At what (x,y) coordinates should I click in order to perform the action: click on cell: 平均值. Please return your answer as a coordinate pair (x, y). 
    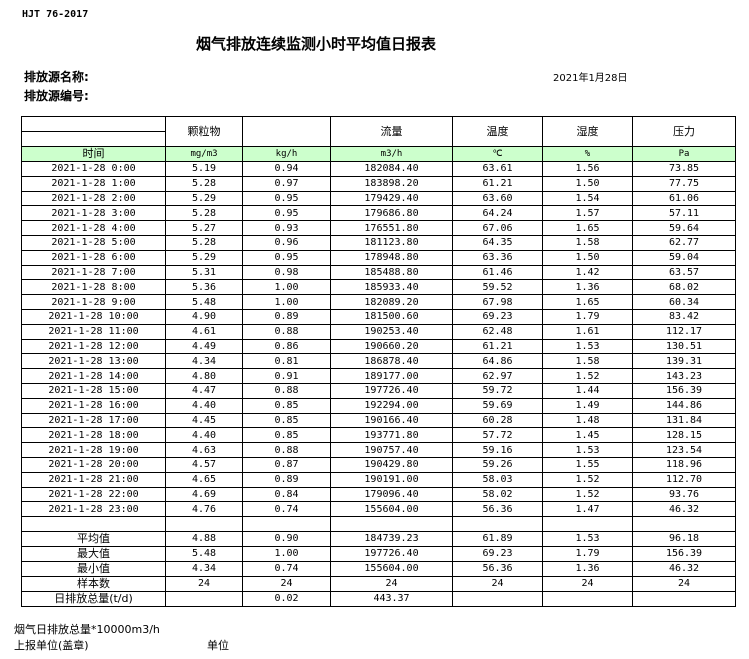
    Looking at the image, I should click on (93, 539).